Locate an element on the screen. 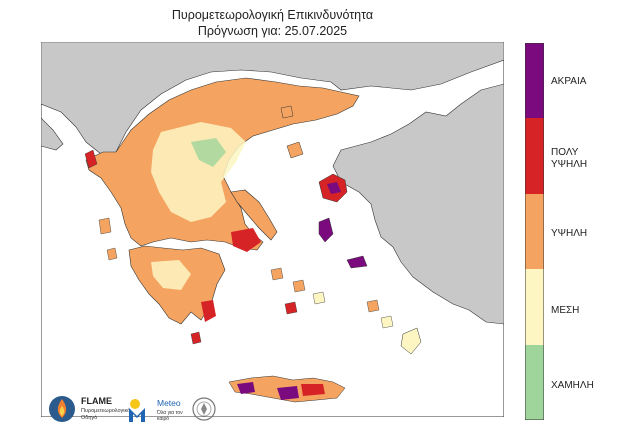  legend-band-low is located at coordinates (534, 382).